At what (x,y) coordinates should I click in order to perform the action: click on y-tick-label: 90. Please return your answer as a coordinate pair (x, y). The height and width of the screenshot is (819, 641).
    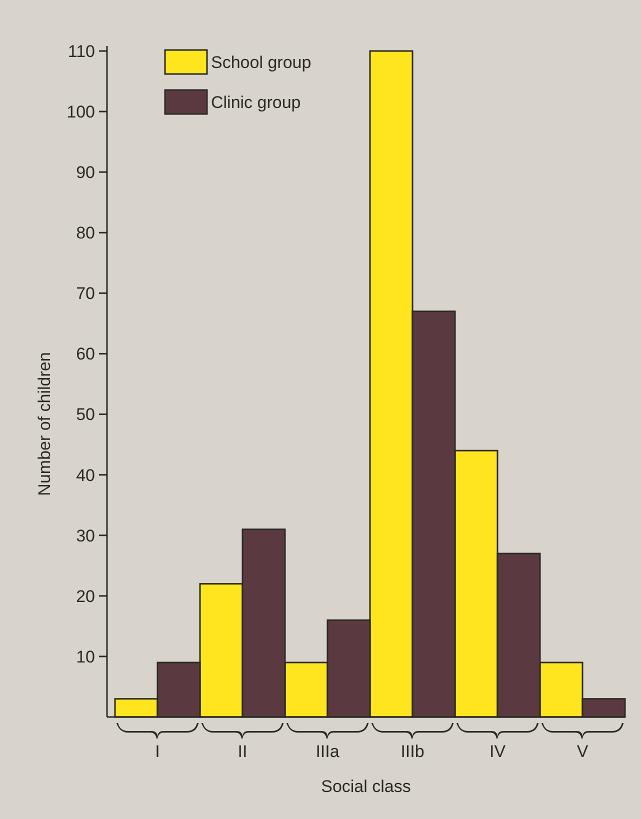
    Looking at the image, I should click on (85, 172).